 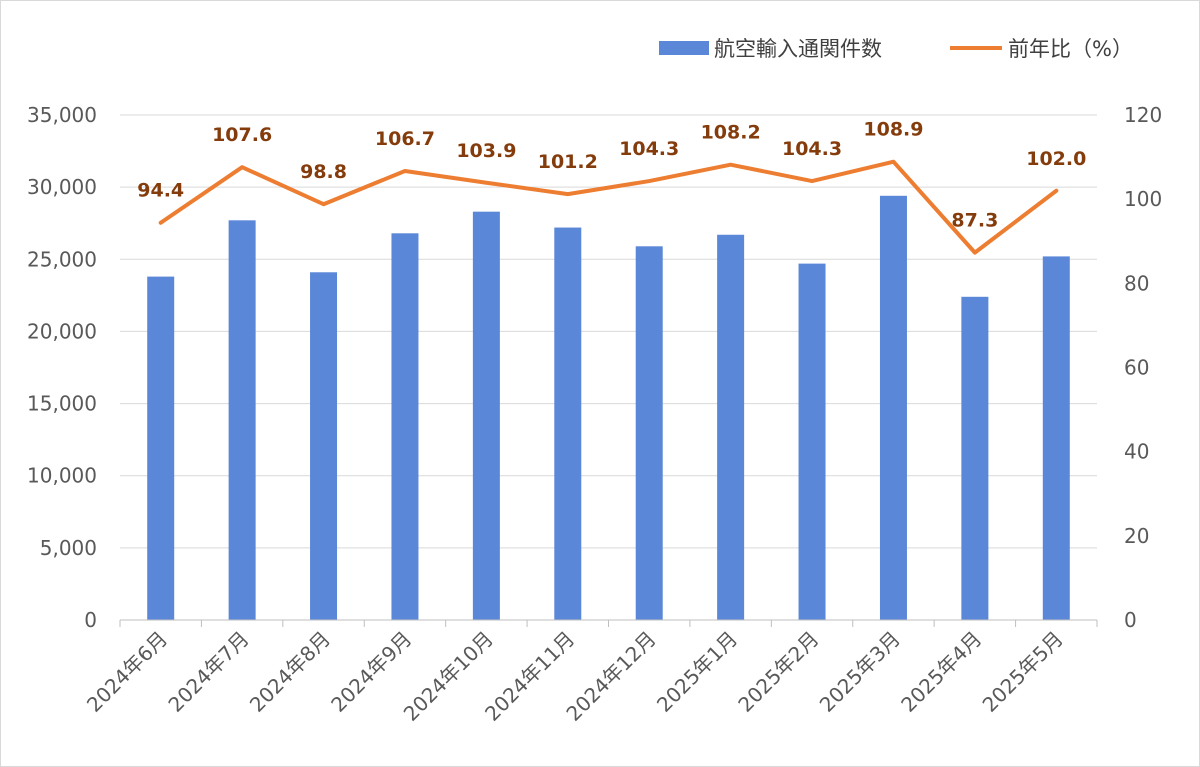 I want to click on y-left-tick-label: 15,000, so click(x=62, y=404).